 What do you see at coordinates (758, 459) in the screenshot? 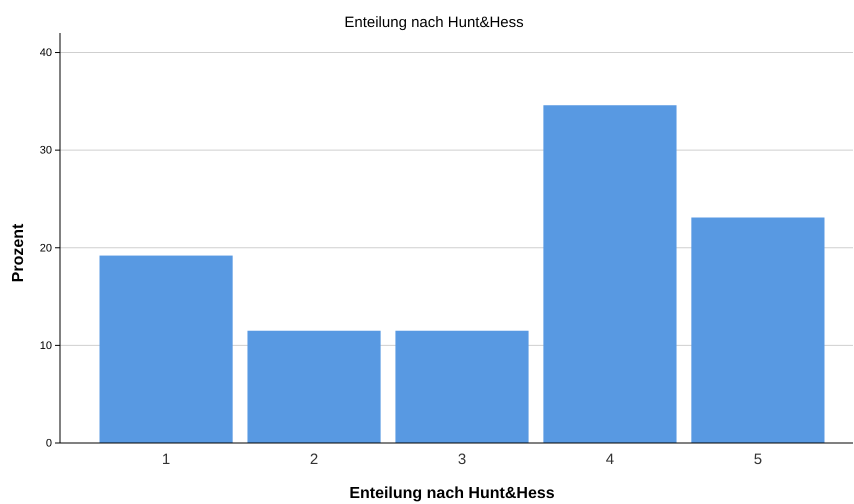
I see `x-tick-label: 5` at bounding box center [758, 459].